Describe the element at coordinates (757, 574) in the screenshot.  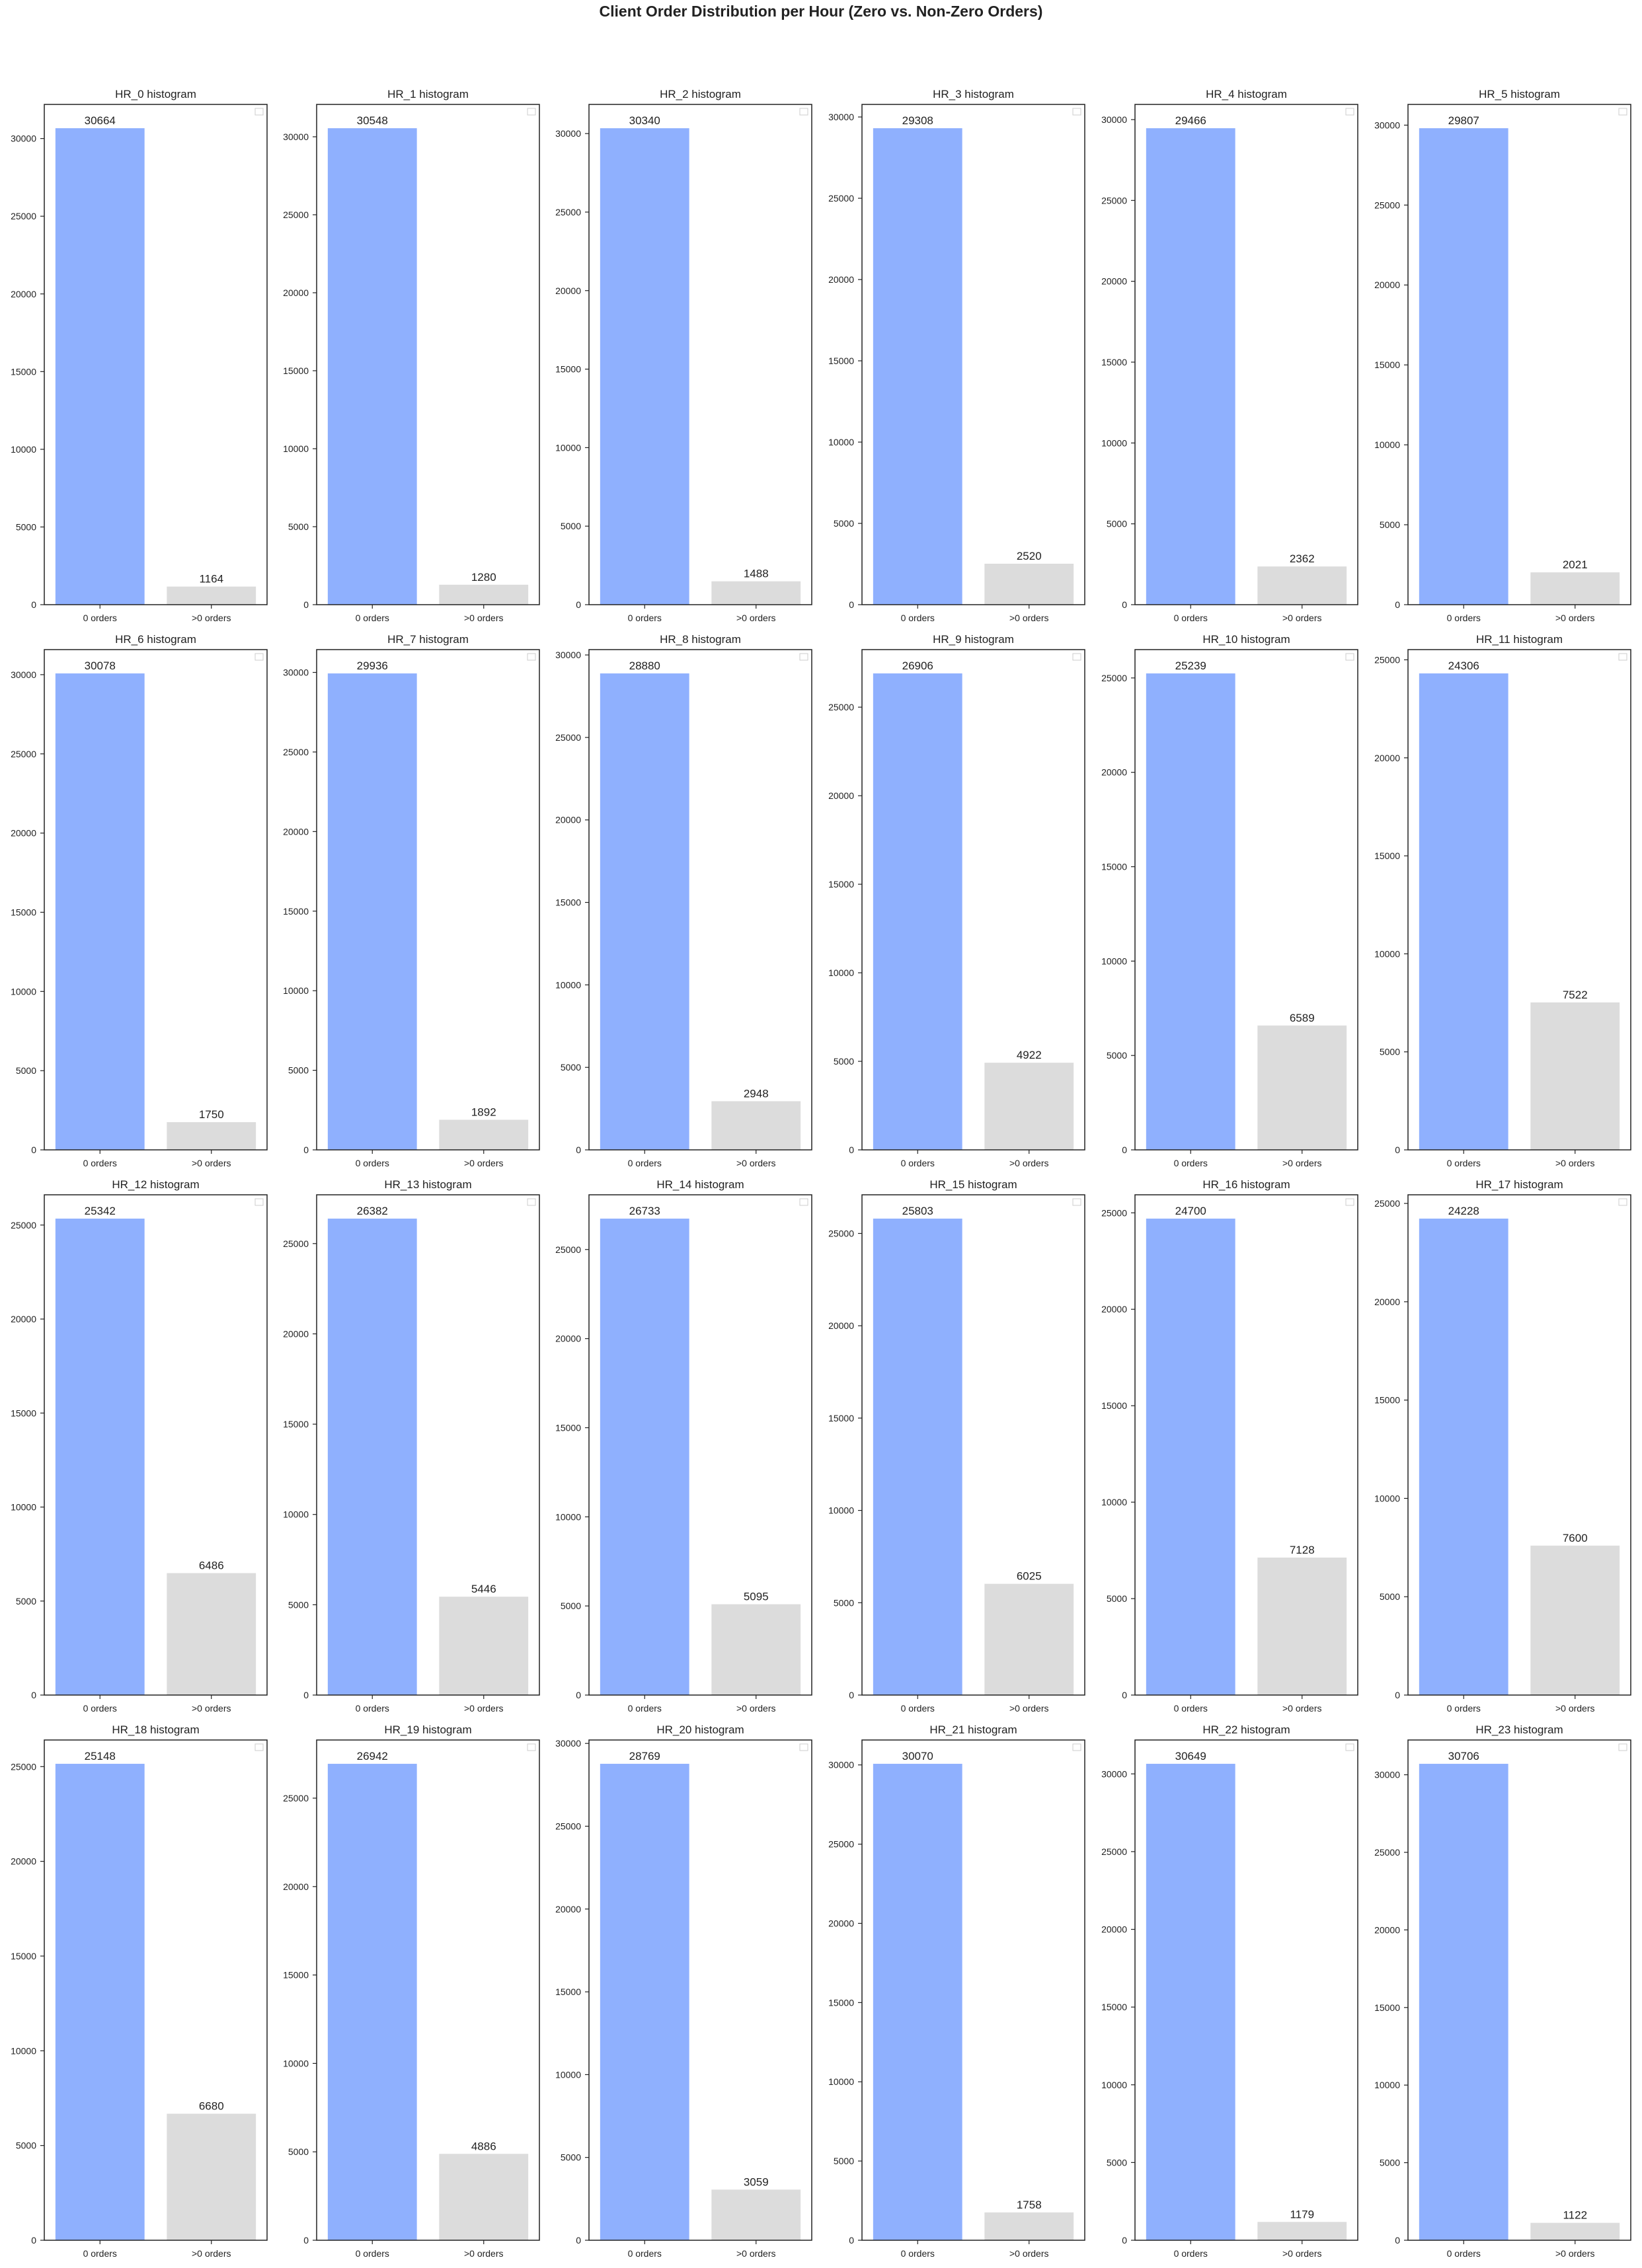
I see `bar-value-label: 1488` at that location.